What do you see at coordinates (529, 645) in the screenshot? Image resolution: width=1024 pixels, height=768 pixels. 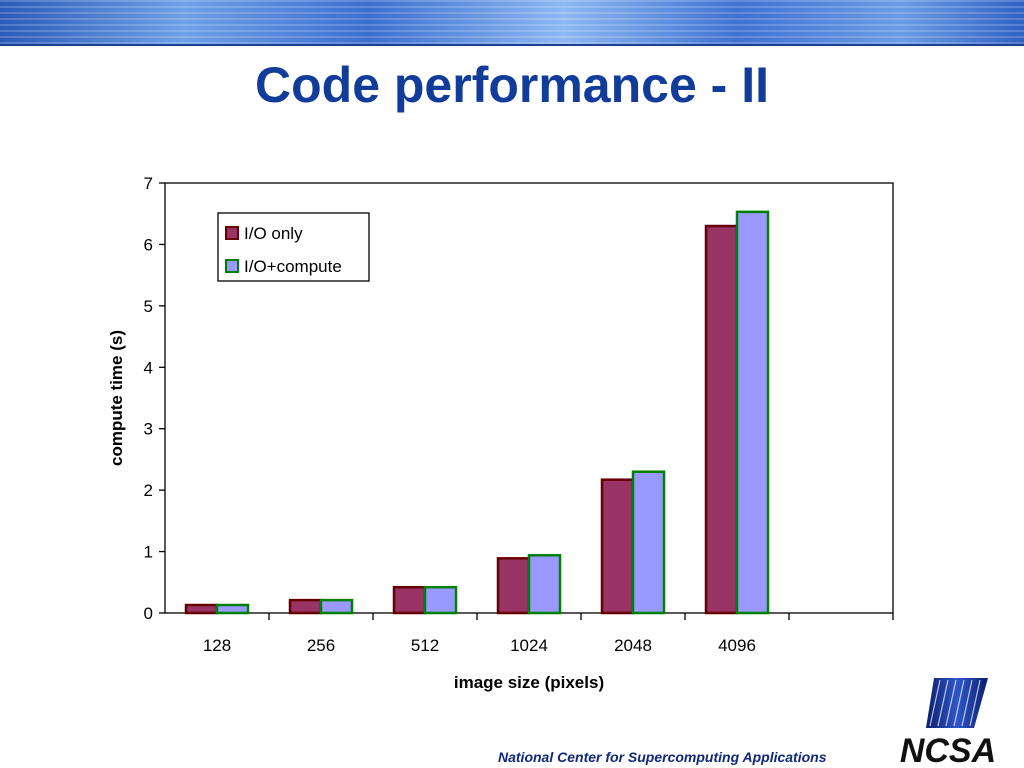 I see `x-tick-label: 1024` at bounding box center [529, 645].